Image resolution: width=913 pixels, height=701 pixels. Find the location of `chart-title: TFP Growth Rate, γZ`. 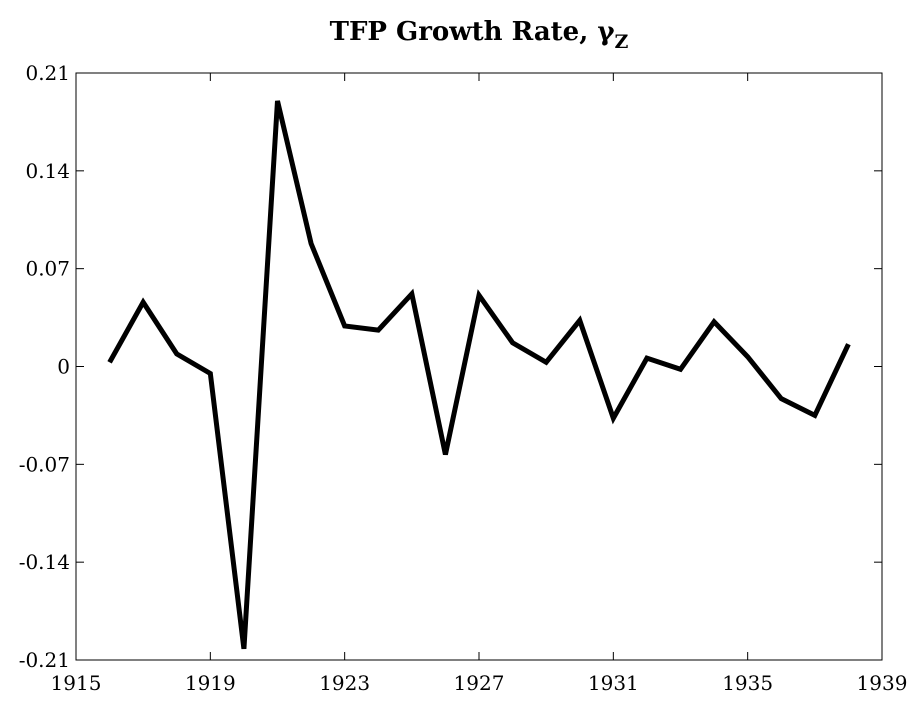

chart-title: TFP Growth Rate, γZ is located at coordinates (479, 35).